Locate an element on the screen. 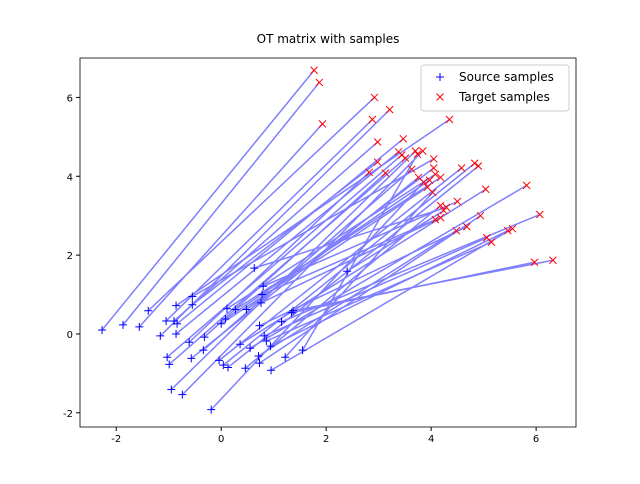 This screenshot has height=484, width=640. x-tick-label: 2 is located at coordinates (326, 439).